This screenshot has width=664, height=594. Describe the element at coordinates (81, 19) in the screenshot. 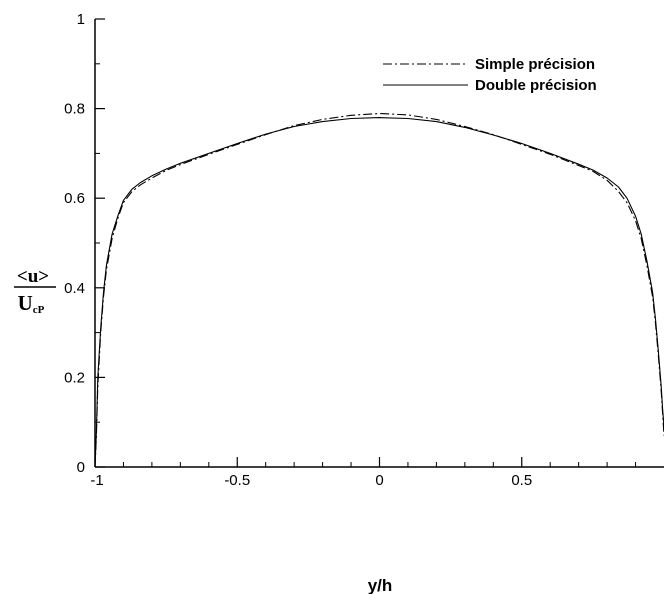

I see `y-tick-label: 1` at that location.